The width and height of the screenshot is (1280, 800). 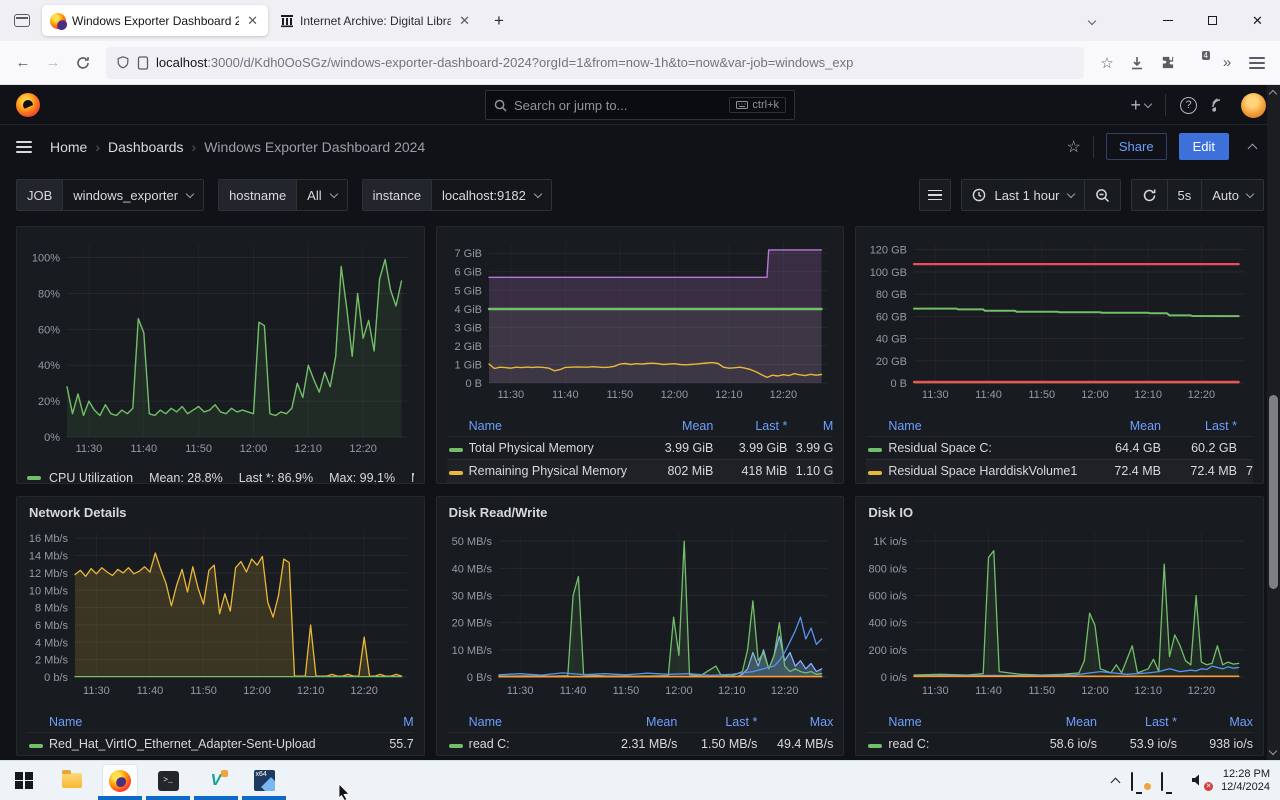 What do you see at coordinates (1257, 63) in the screenshot?
I see `app-menu-button` at bounding box center [1257, 63].